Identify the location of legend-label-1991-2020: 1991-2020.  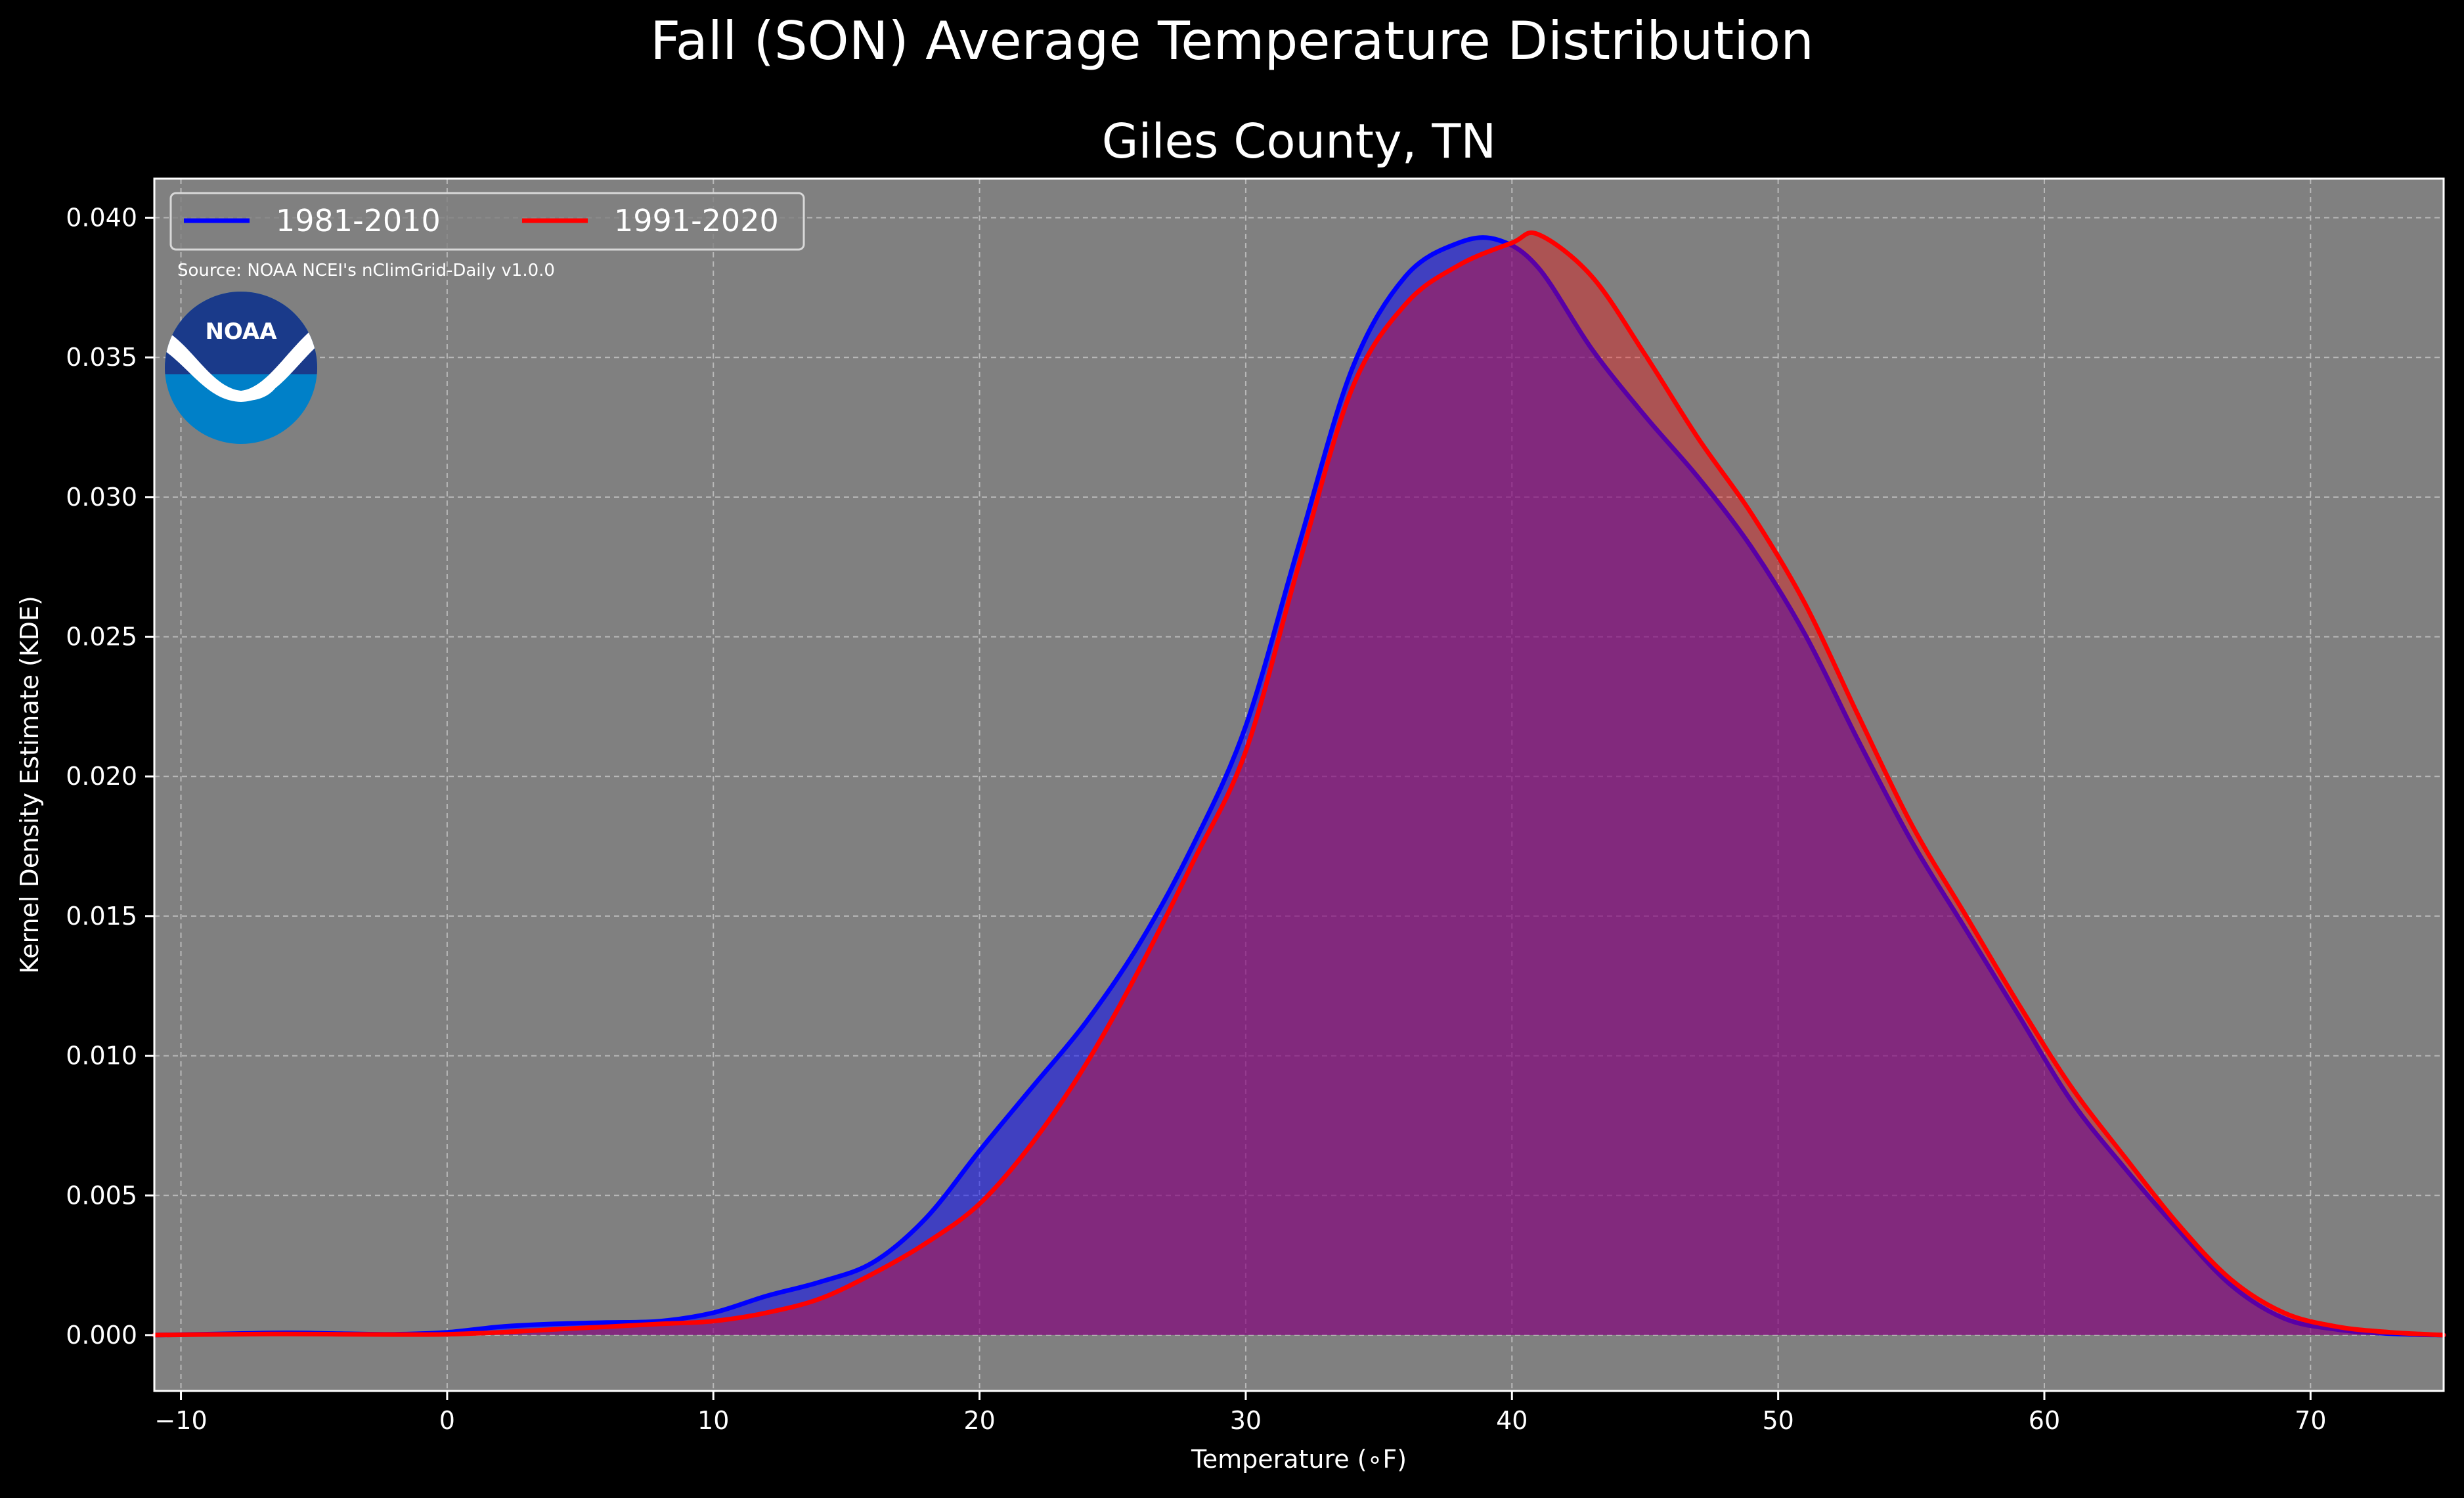
(696, 220).